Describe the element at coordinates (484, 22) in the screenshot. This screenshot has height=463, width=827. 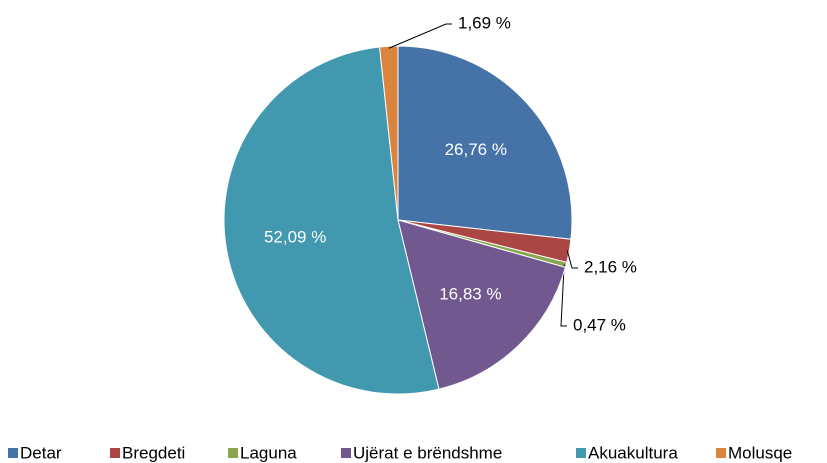
I see `data-label: 1,69 %` at that location.